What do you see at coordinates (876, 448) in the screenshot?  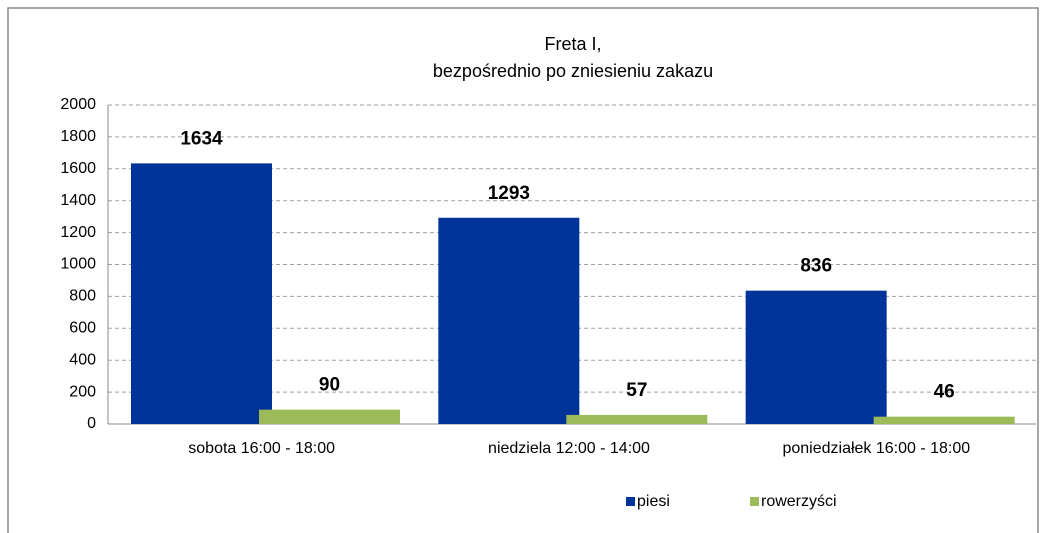 I see `x-tick-label: poniedziałek 16:00 - 18:00` at bounding box center [876, 448].